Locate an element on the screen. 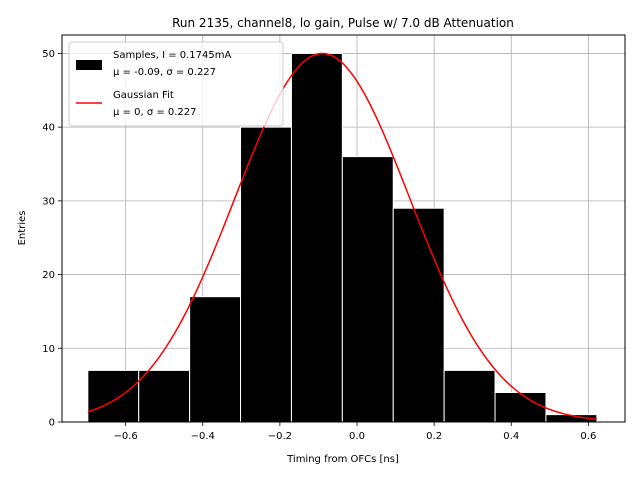 Image resolution: width=640 pixels, height=480 pixels. x-tick-label: 0.4 is located at coordinates (511, 436).